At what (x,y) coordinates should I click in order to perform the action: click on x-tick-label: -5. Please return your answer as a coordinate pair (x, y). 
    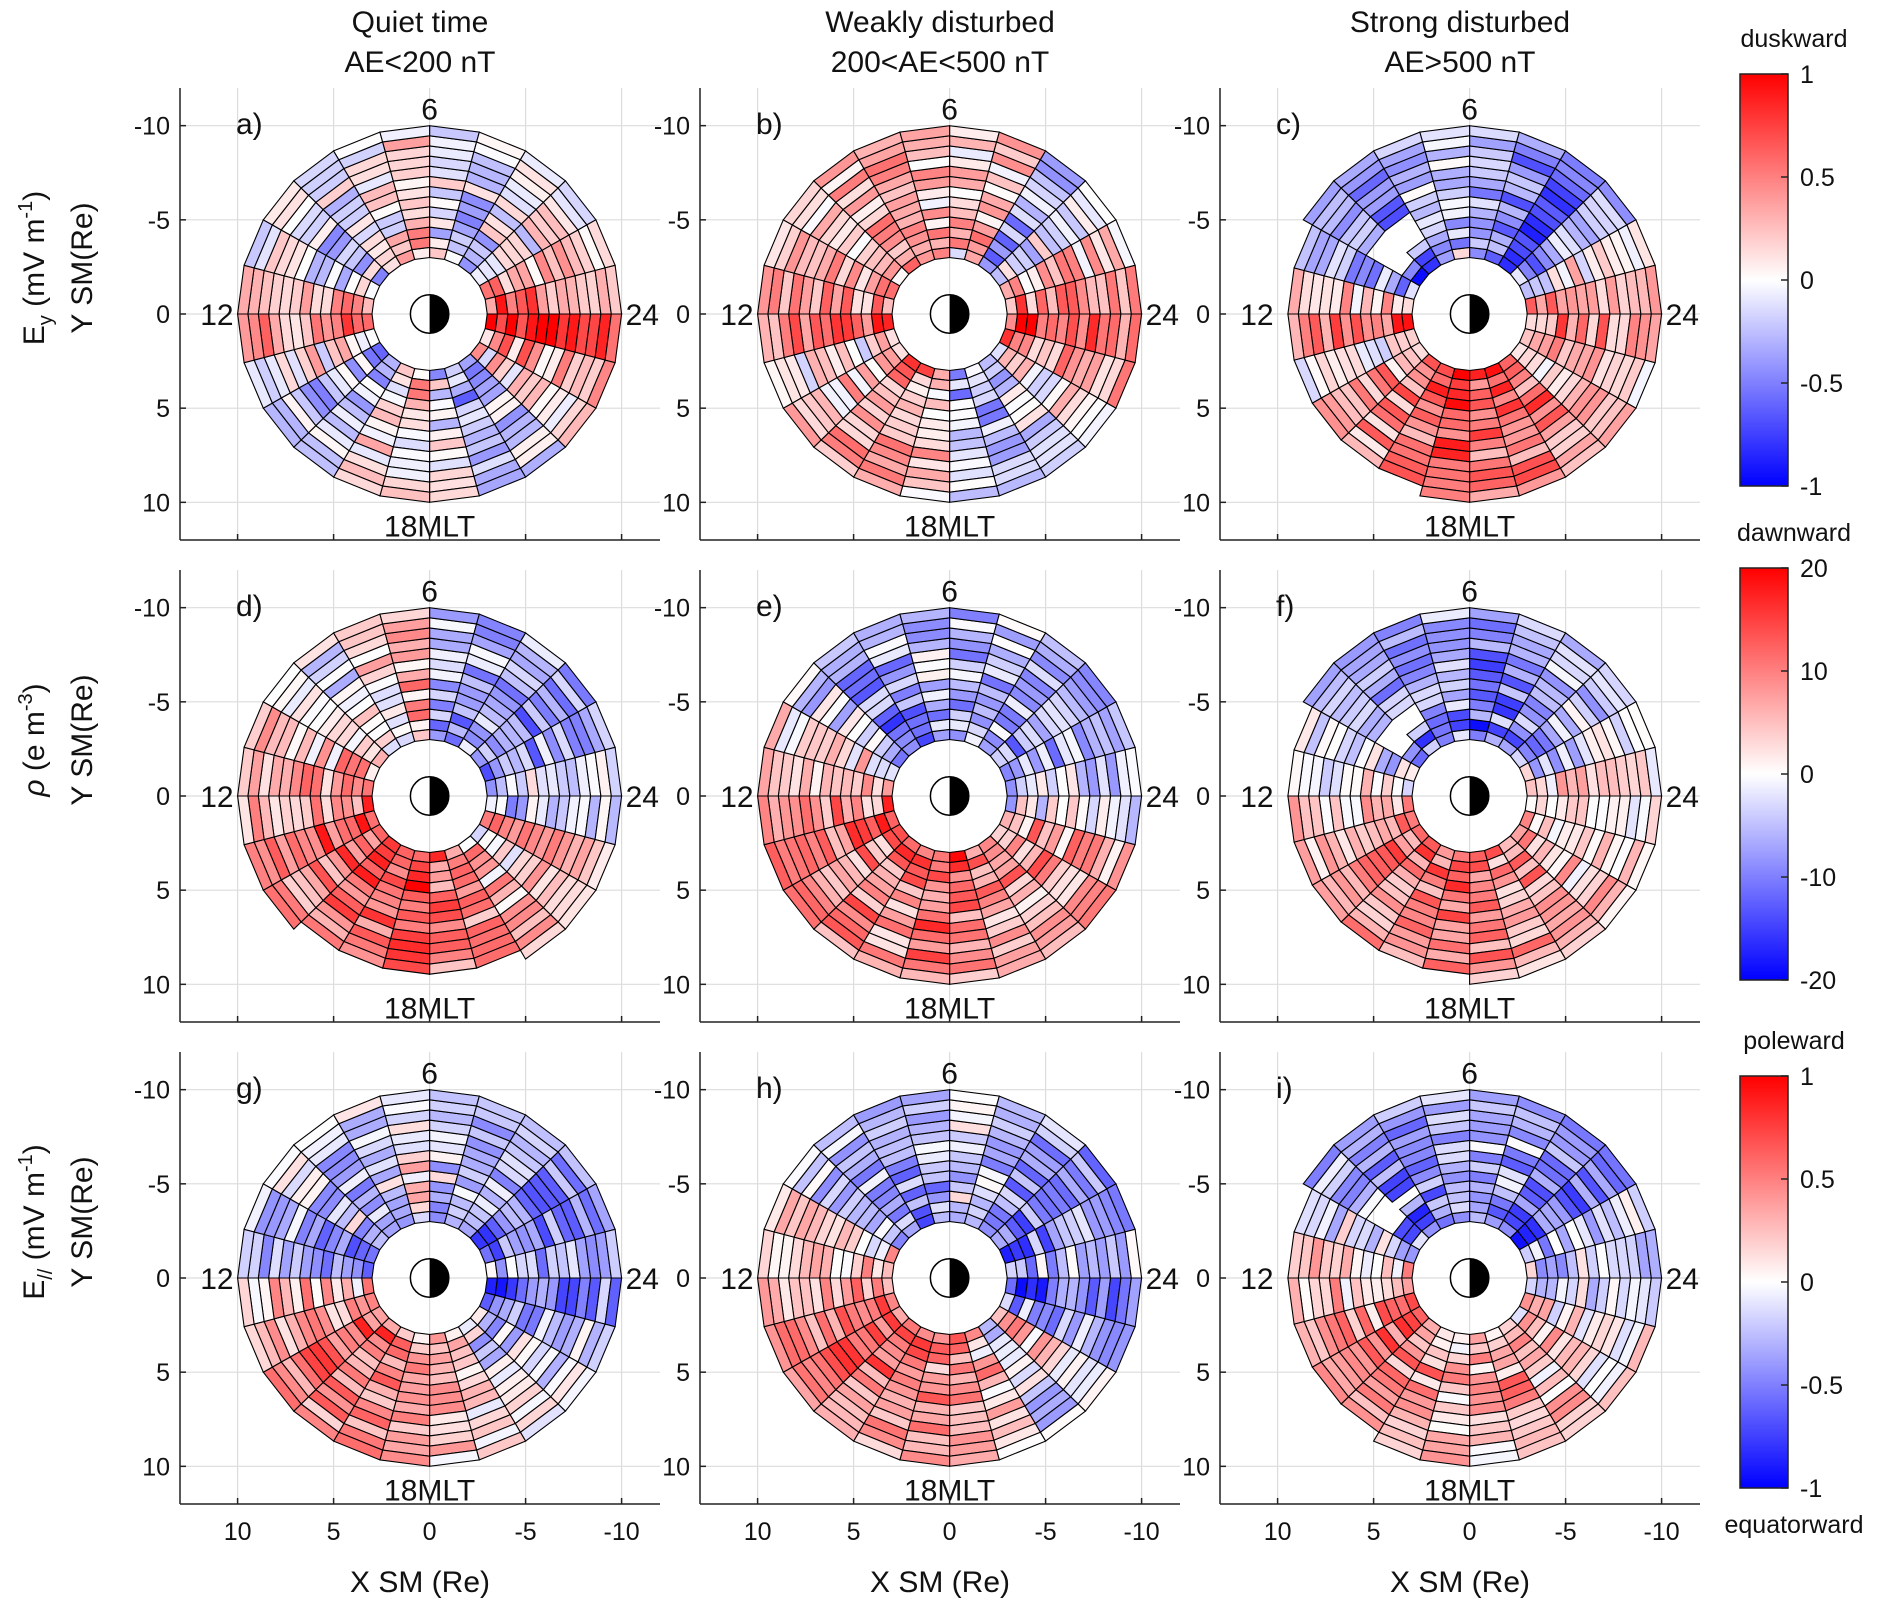
    Looking at the image, I should click on (1565, 1532).